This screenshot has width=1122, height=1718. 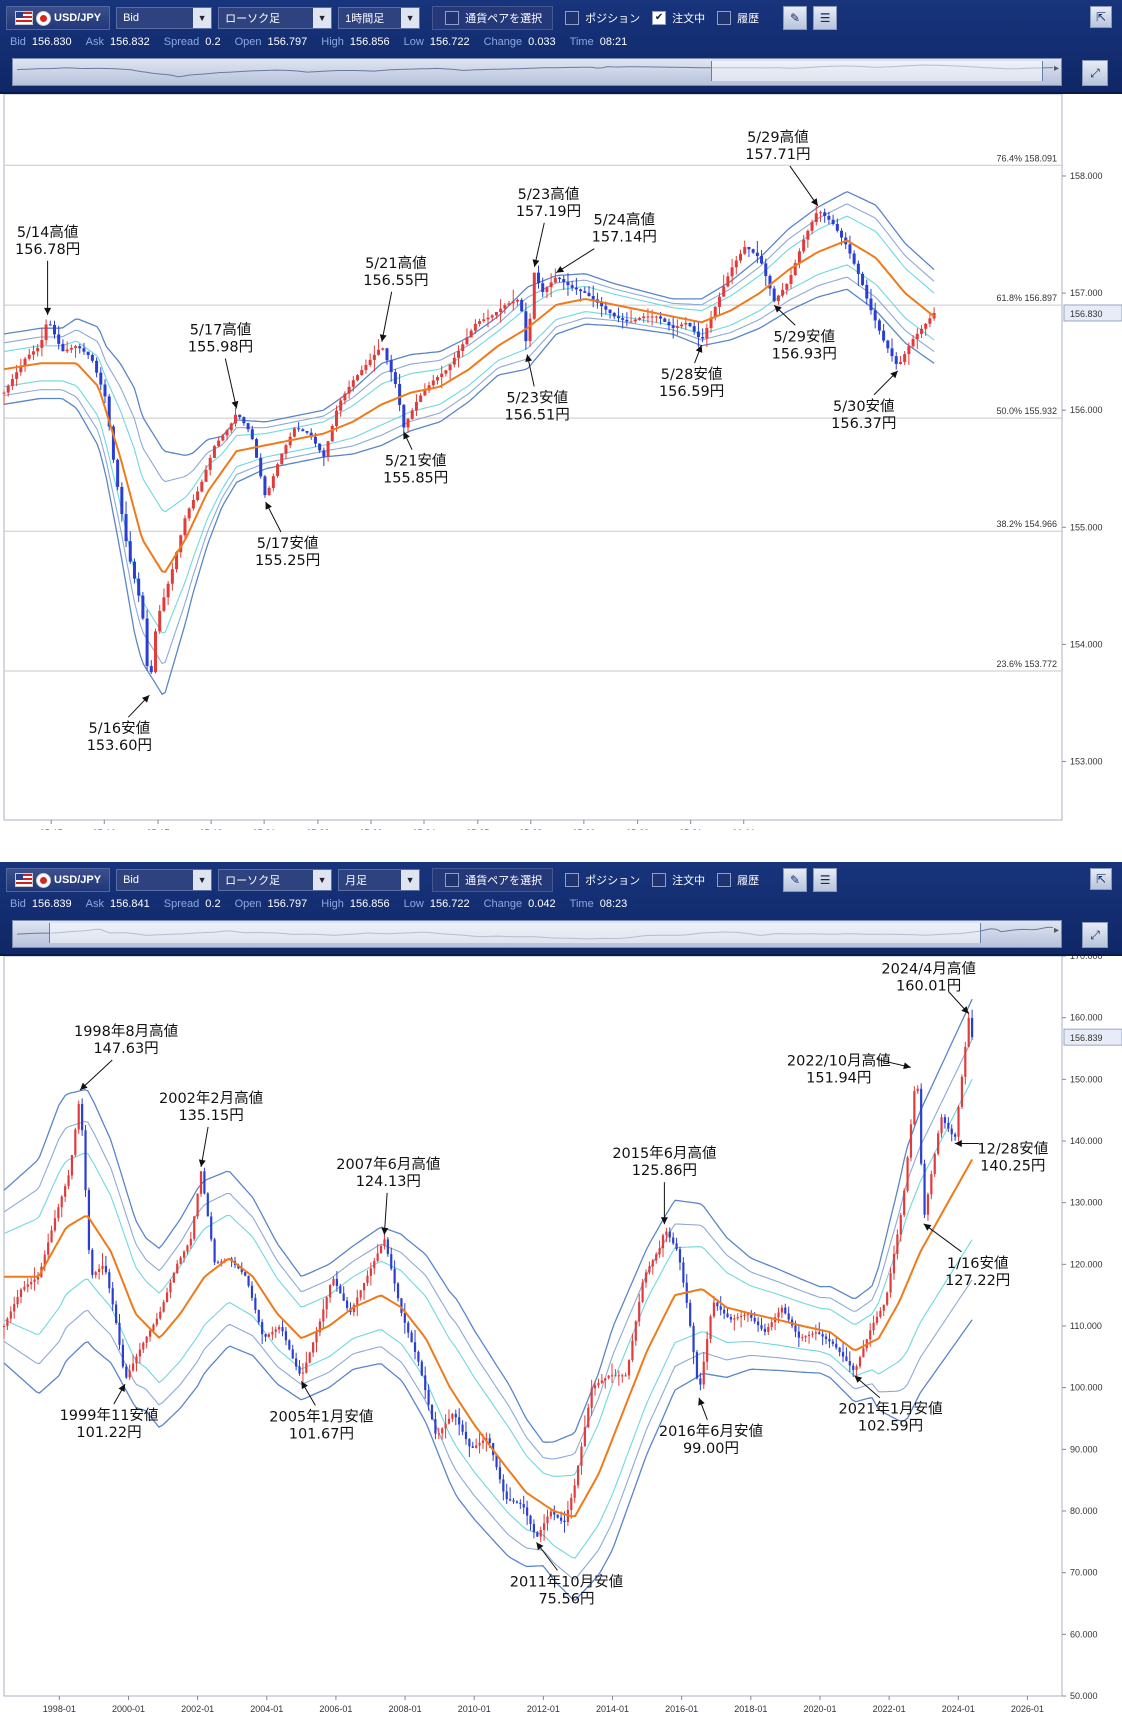 What do you see at coordinates (379, 880) in the screenshot?
I see `timeframe-select: 月足 ▼` at bounding box center [379, 880].